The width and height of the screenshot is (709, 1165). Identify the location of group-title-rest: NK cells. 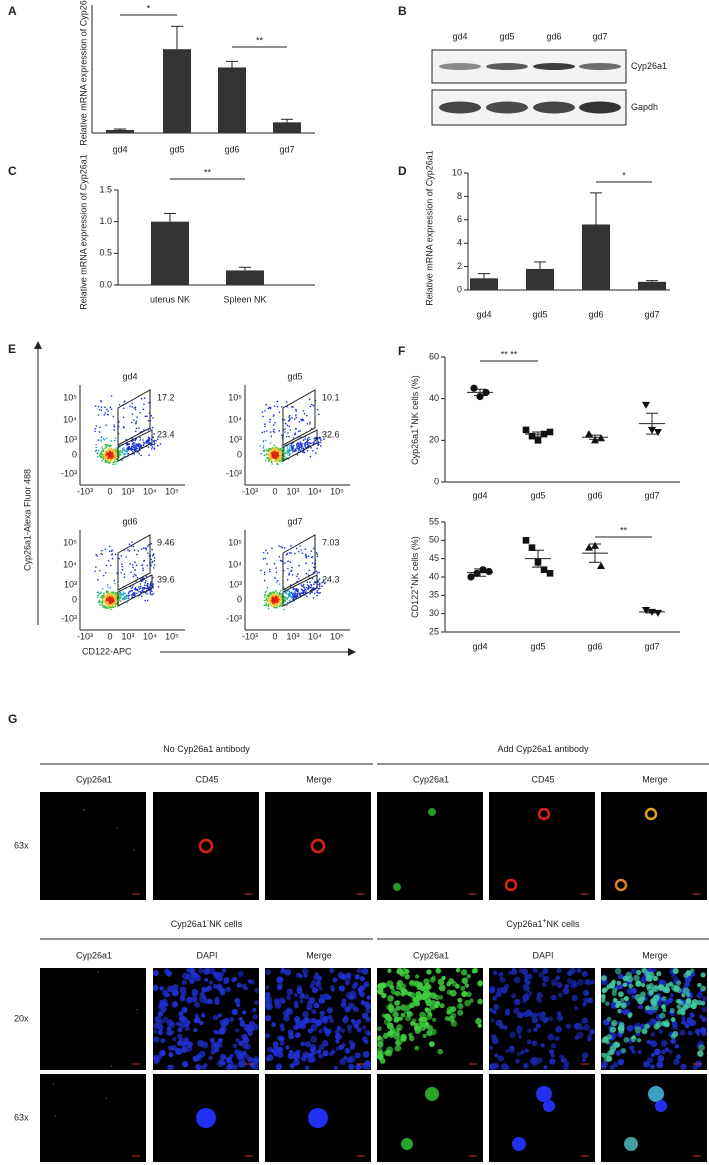
(564, 924).